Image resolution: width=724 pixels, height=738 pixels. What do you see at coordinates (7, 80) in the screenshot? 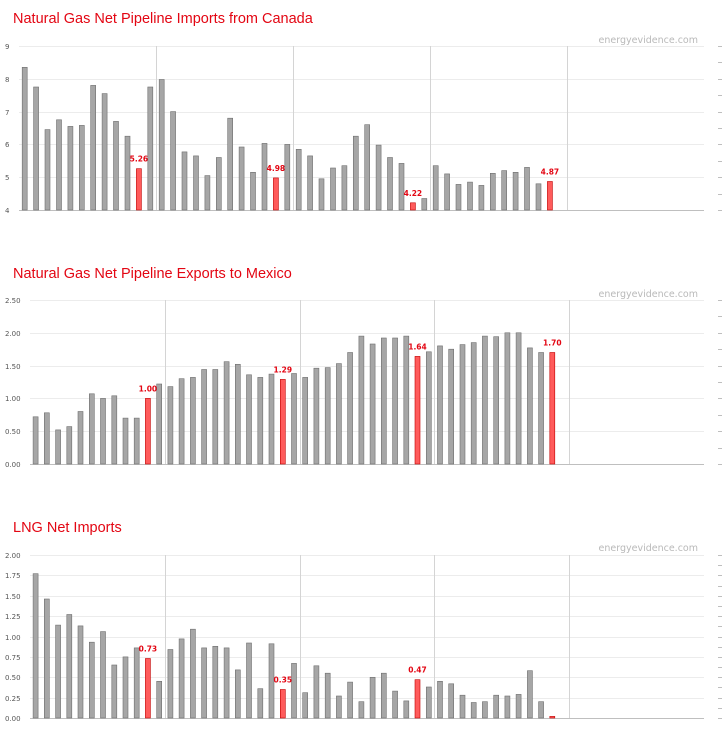
I see `y-tick-label: 8` at bounding box center [7, 80].